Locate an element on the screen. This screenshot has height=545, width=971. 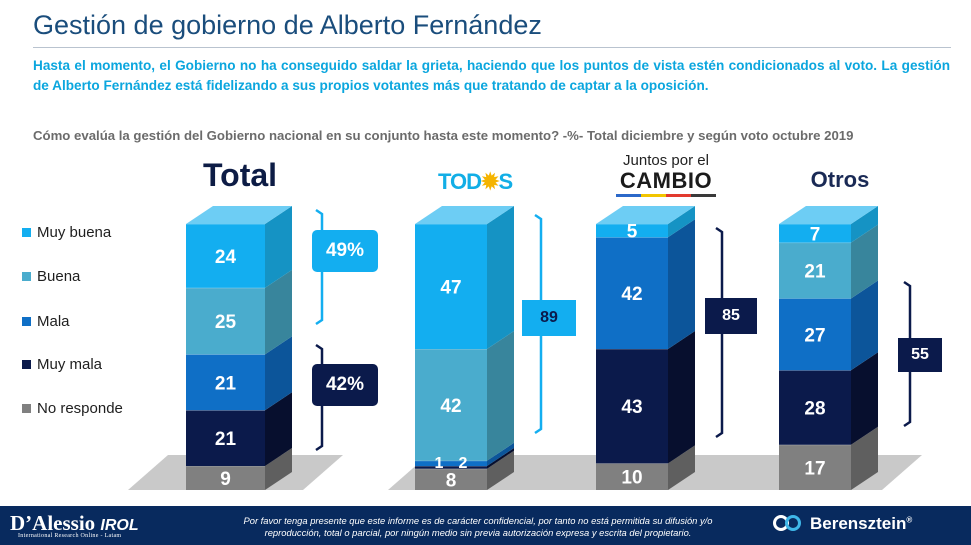
legend-label: Buena is located at coordinates (59, 276).